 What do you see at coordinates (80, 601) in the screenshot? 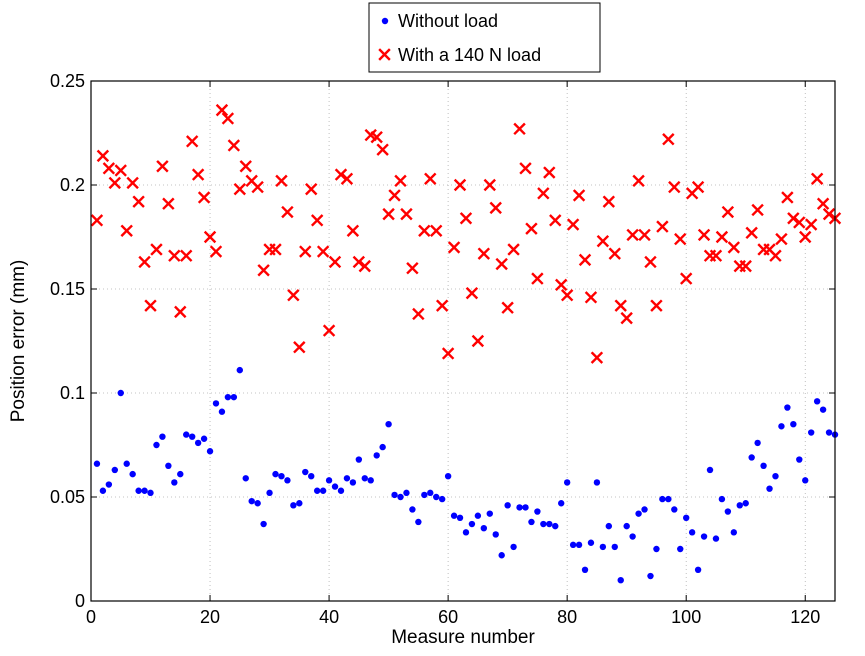
I see `y-tick-label: 0` at bounding box center [80, 601].